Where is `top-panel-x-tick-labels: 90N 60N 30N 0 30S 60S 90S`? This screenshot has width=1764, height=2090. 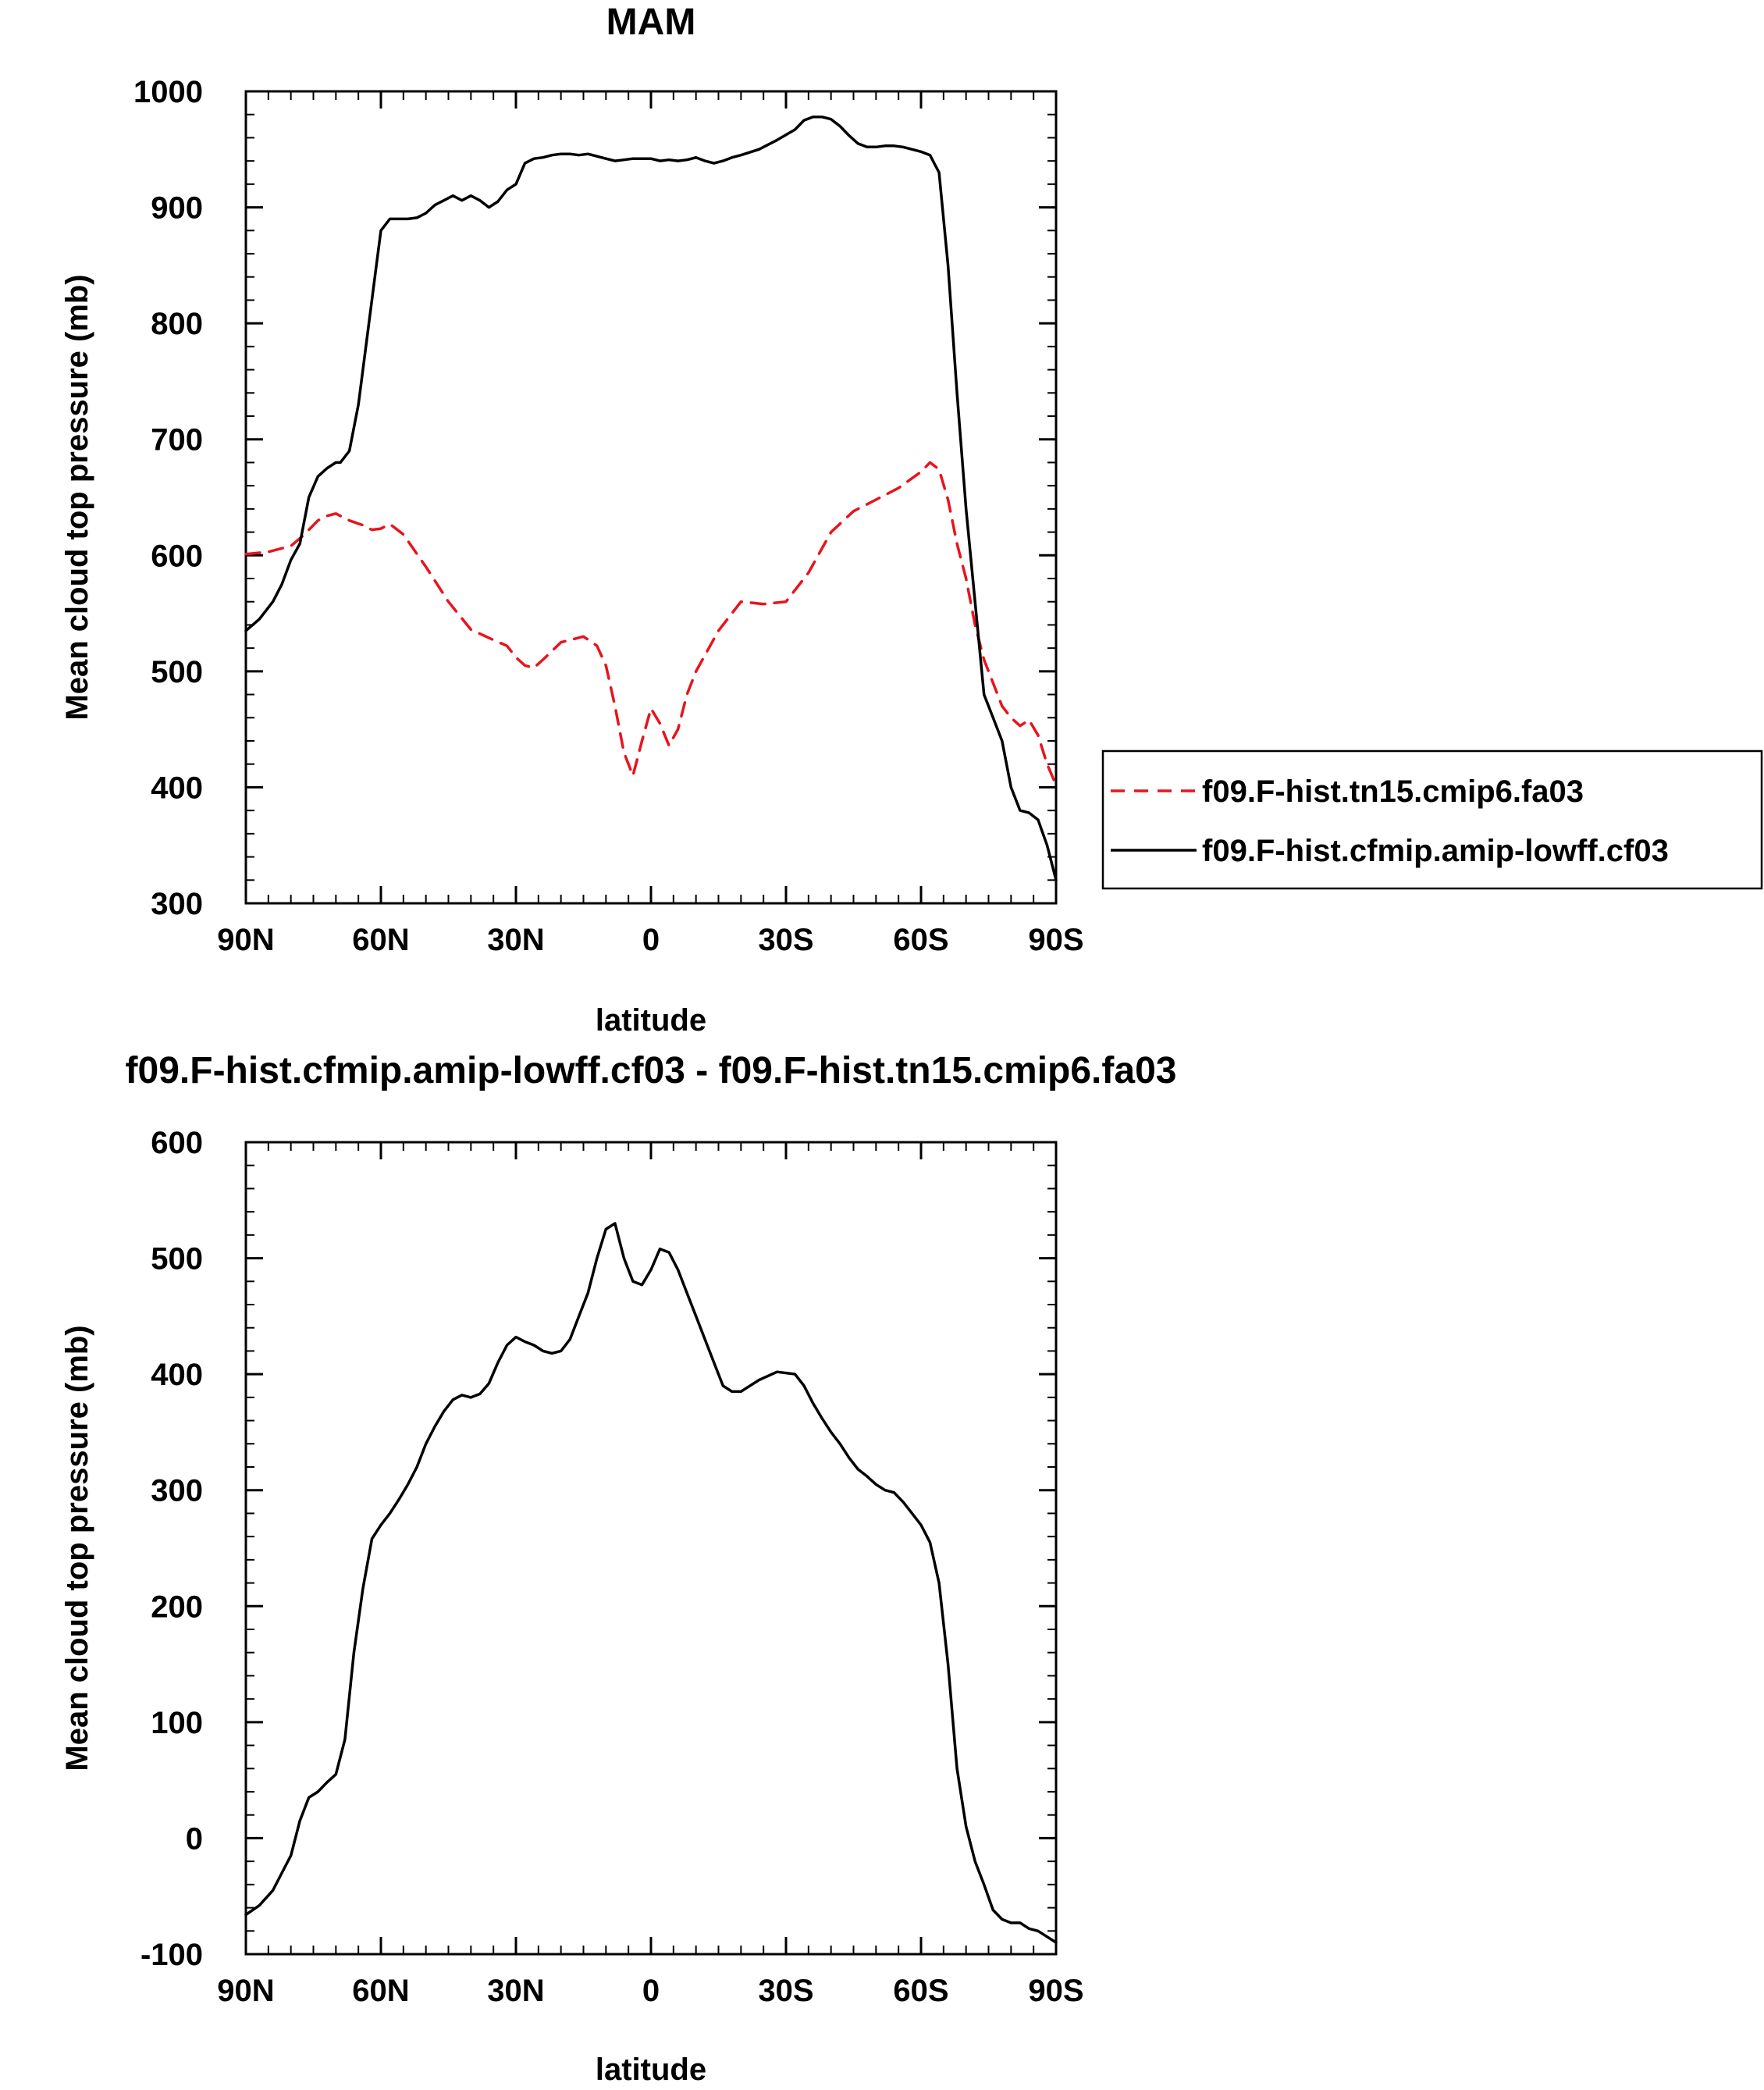 top-panel-x-tick-labels: 90N 60N 30N 0 30S 60S 90S is located at coordinates (650, 940).